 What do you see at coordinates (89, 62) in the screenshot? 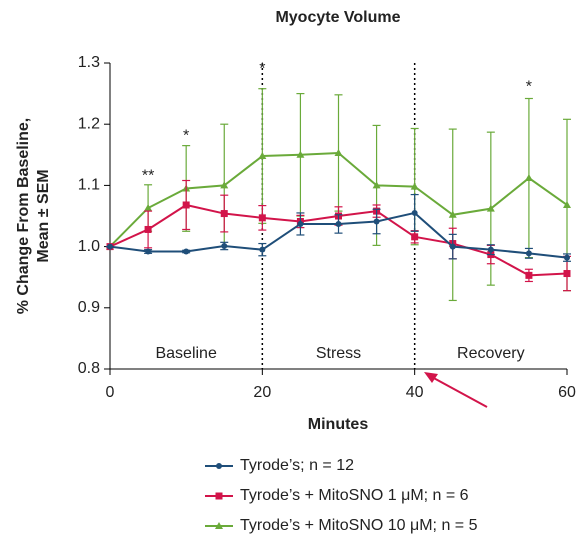
I see `y-tick-label: 1.3` at bounding box center [89, 62].